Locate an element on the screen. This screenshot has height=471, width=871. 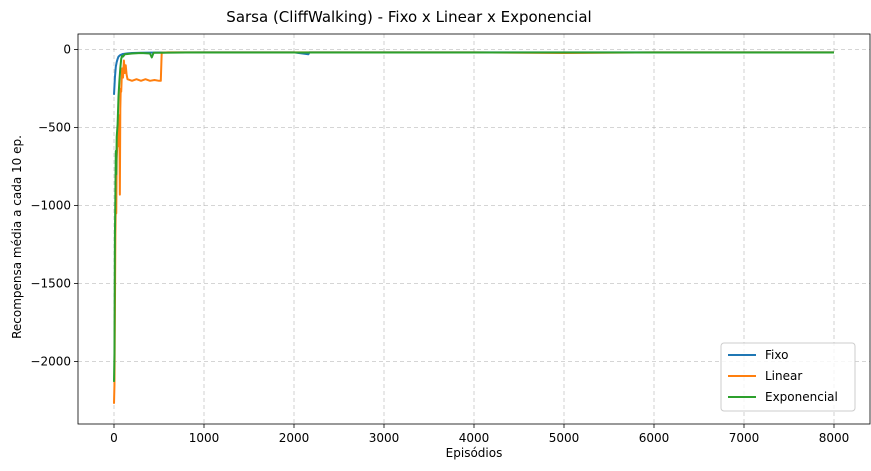
x-tick-label: 8000 is located at coordinates (834, 438).